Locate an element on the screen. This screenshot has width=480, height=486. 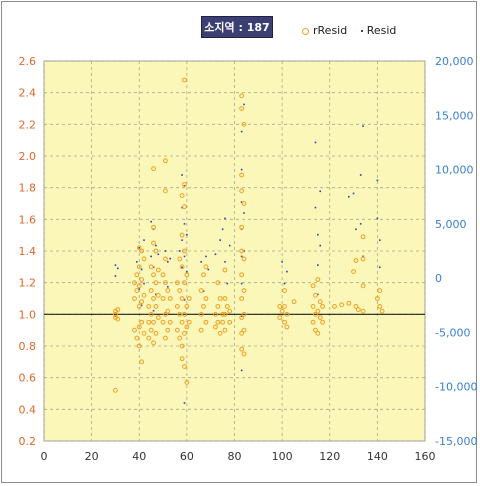
x-tick-label: 20 is located at coordinates (92, 456).